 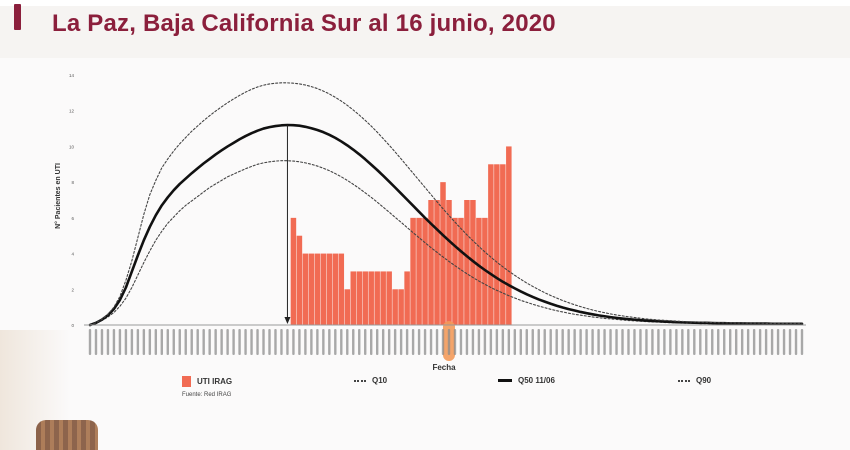 I want to click on legend-dotted-swatch, so click(x=684, y=380).